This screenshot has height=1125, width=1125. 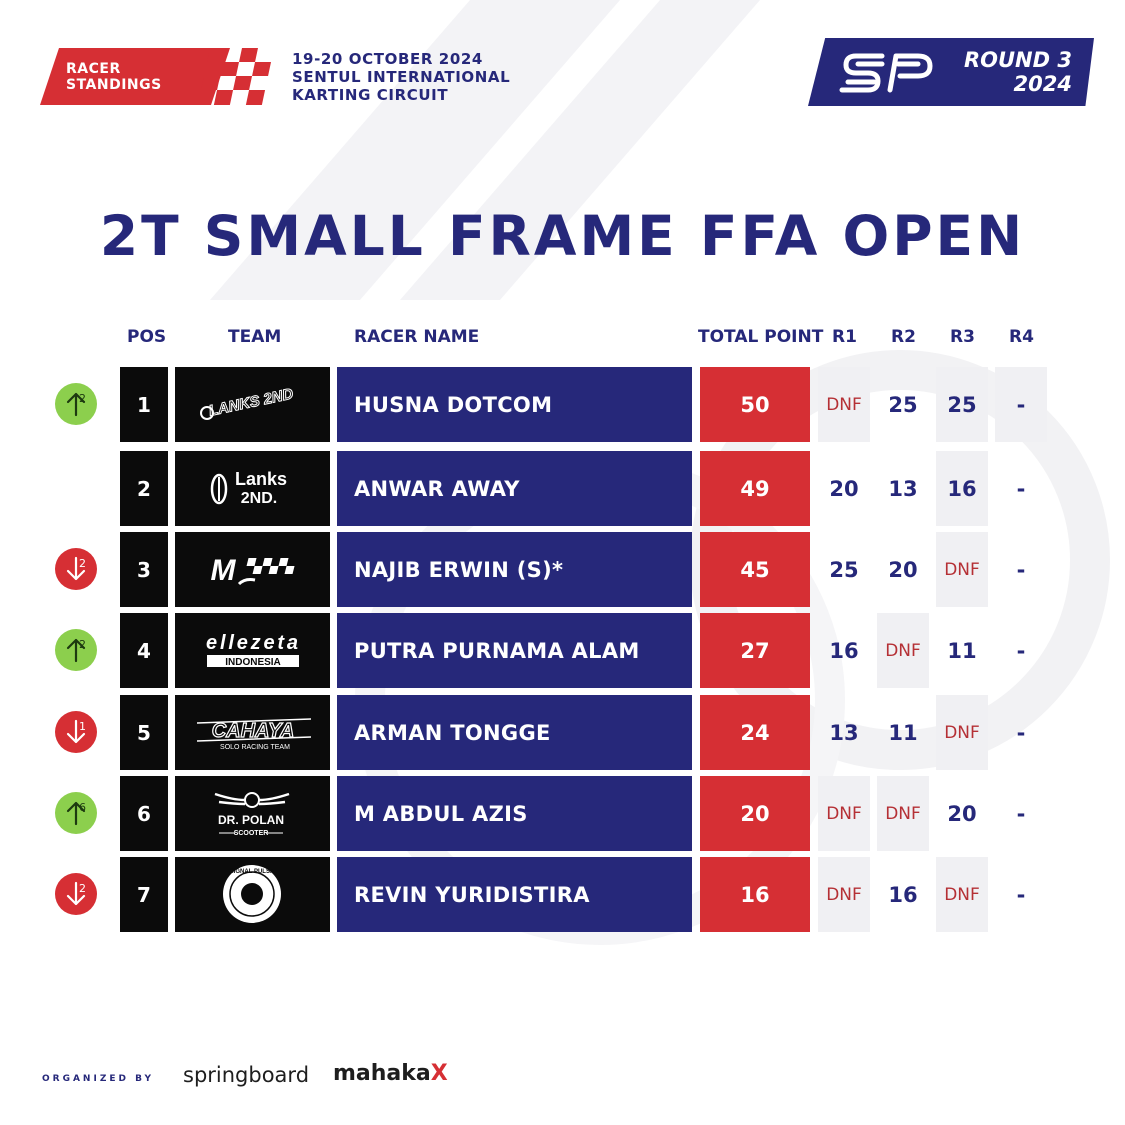 What do you see at coordinates (82, 726) in the screenshot?
I see `position-change: 1` at bounding box center [82, 726].